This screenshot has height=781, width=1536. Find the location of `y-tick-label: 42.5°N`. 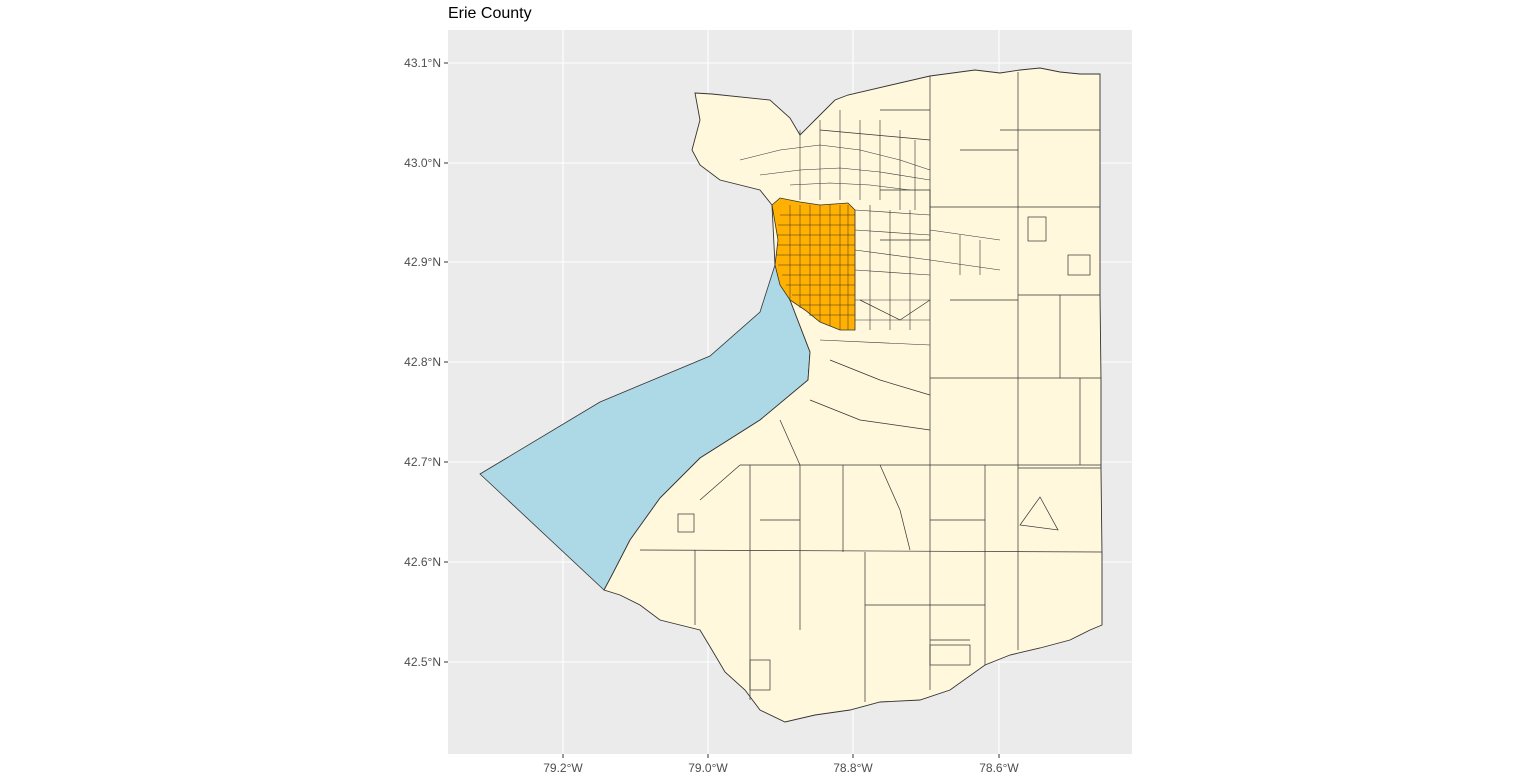

y-tick-label: 42.5°N is located at coordinates (422, 662).